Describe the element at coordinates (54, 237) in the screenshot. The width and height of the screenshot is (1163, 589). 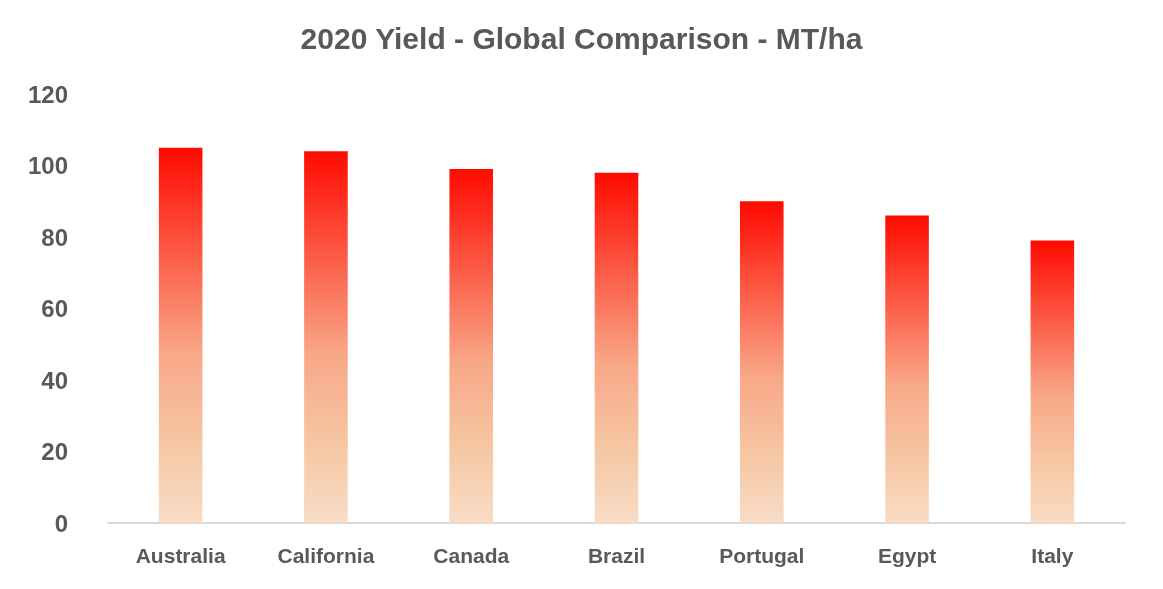
I see `y-tick-label: 80` at that location.